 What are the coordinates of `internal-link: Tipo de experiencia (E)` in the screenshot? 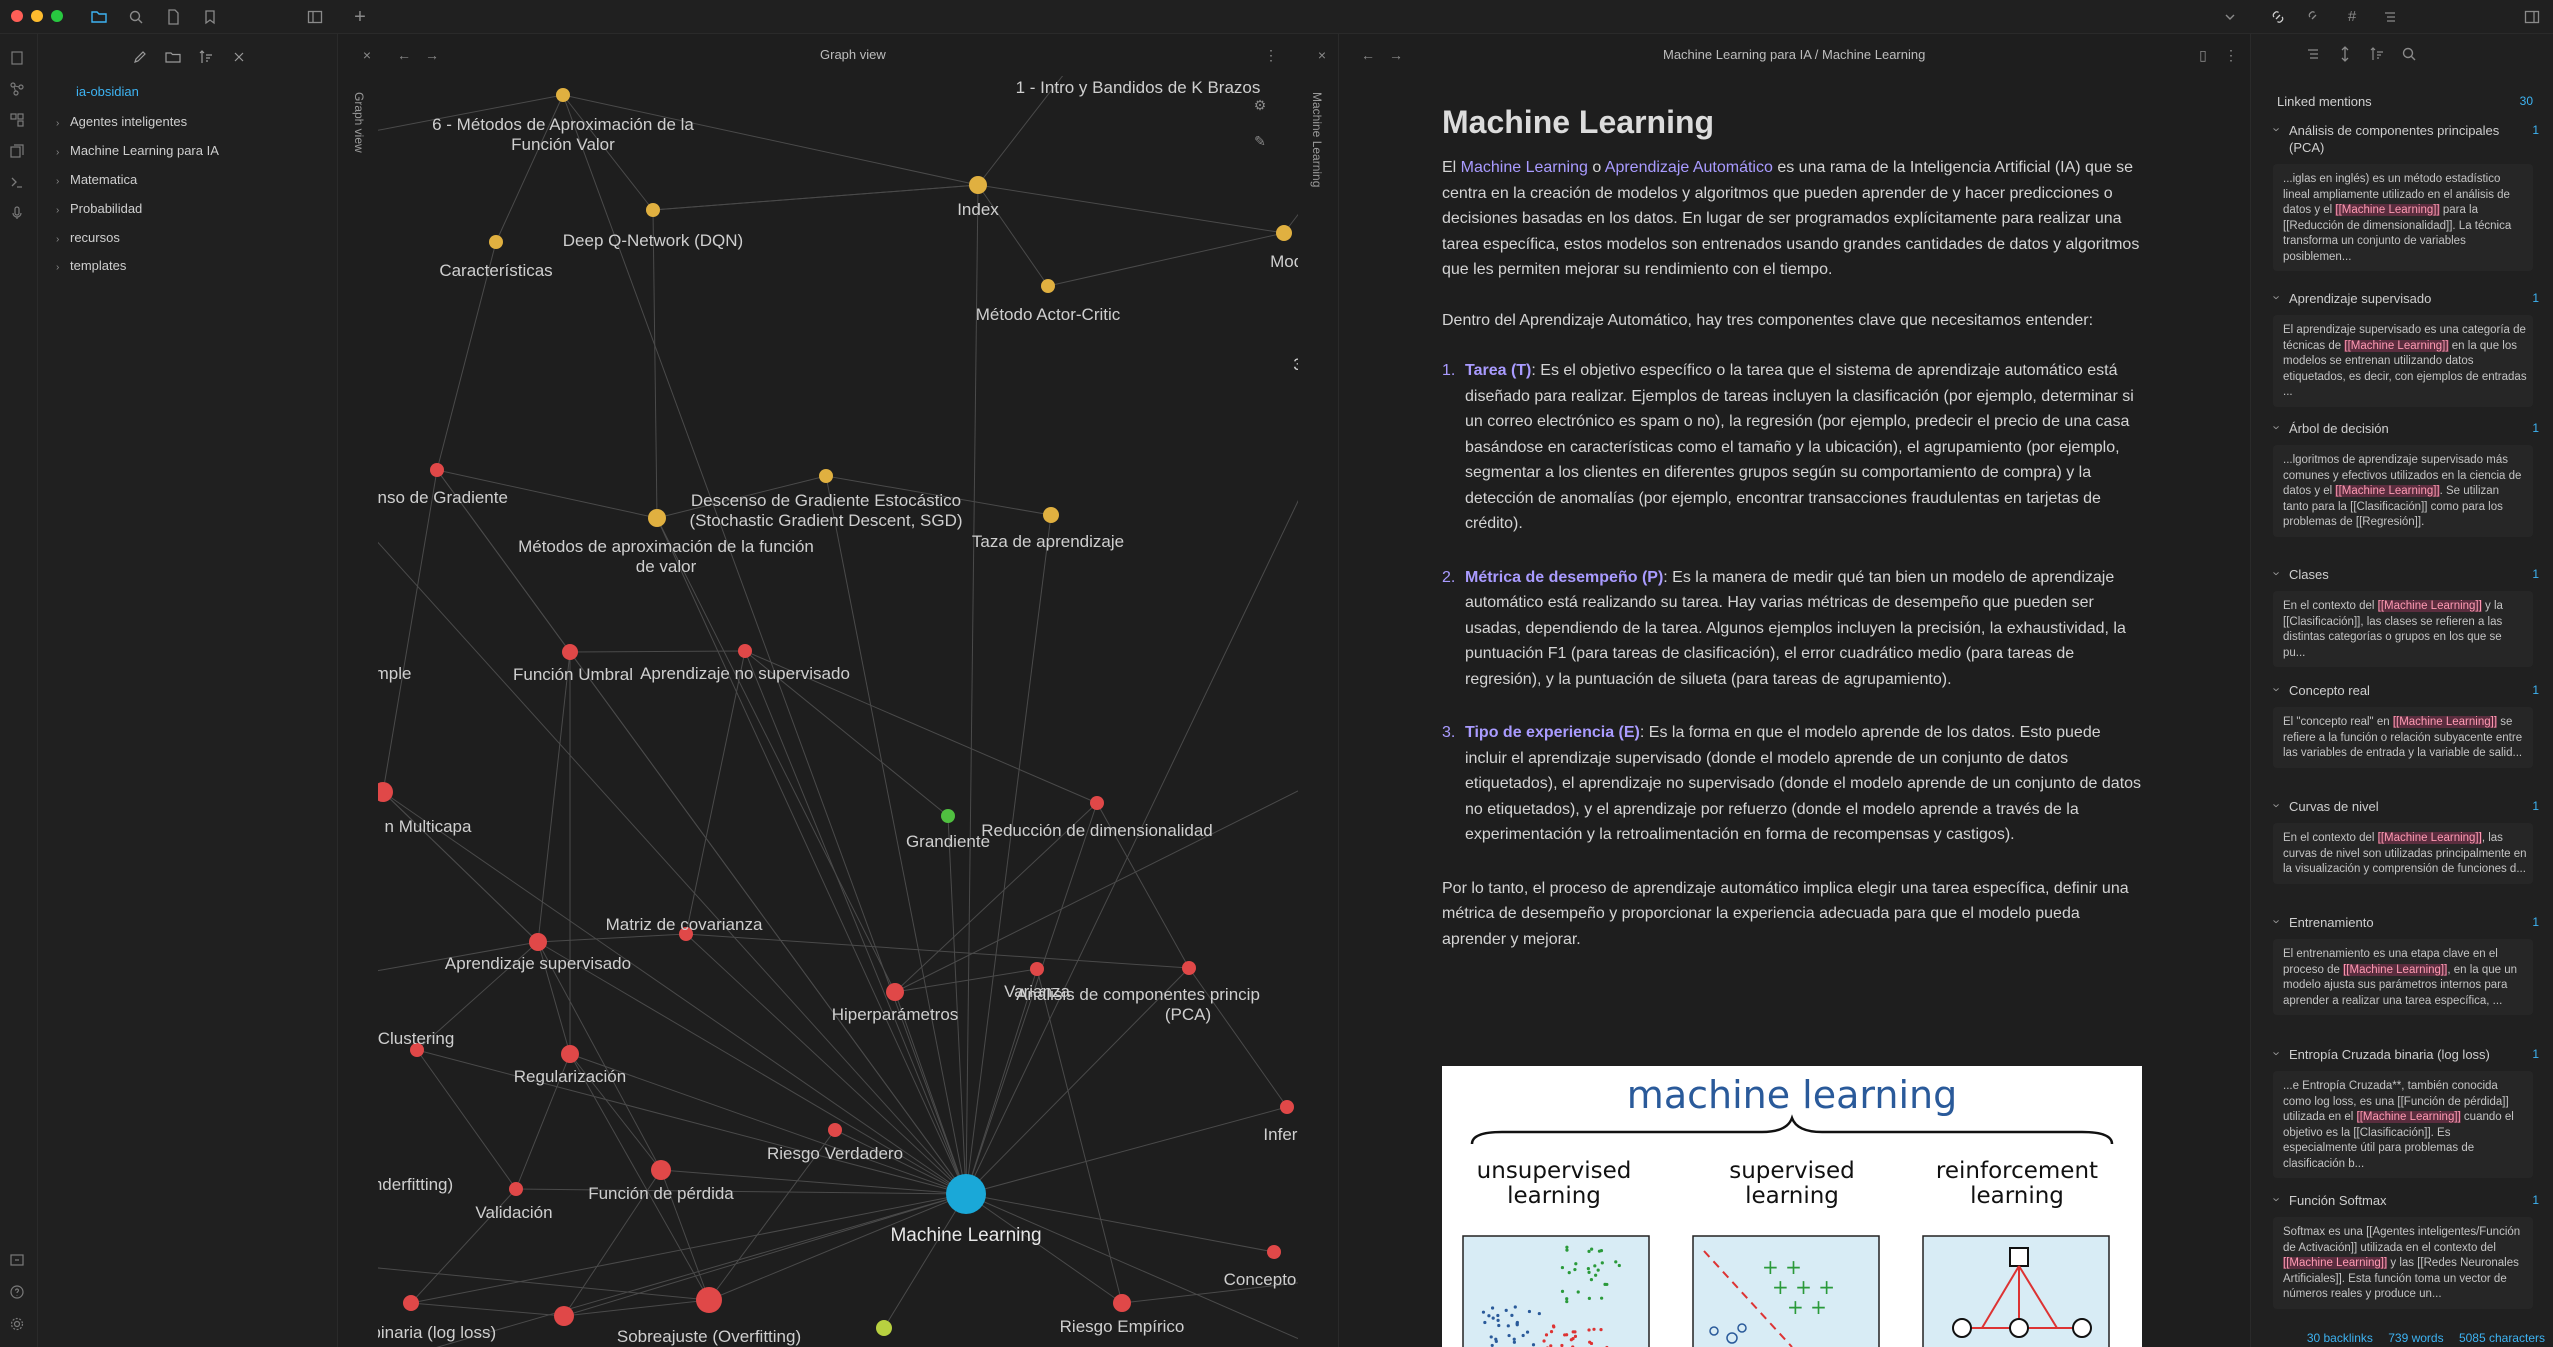 It's located at (1552, 732).